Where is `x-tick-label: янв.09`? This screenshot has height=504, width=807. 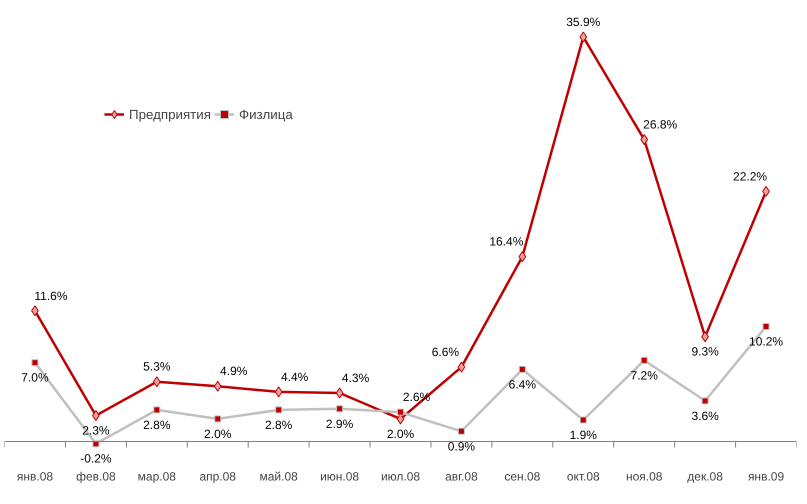
x-tick-label: янв.09 is located at coordinates (766, 476).